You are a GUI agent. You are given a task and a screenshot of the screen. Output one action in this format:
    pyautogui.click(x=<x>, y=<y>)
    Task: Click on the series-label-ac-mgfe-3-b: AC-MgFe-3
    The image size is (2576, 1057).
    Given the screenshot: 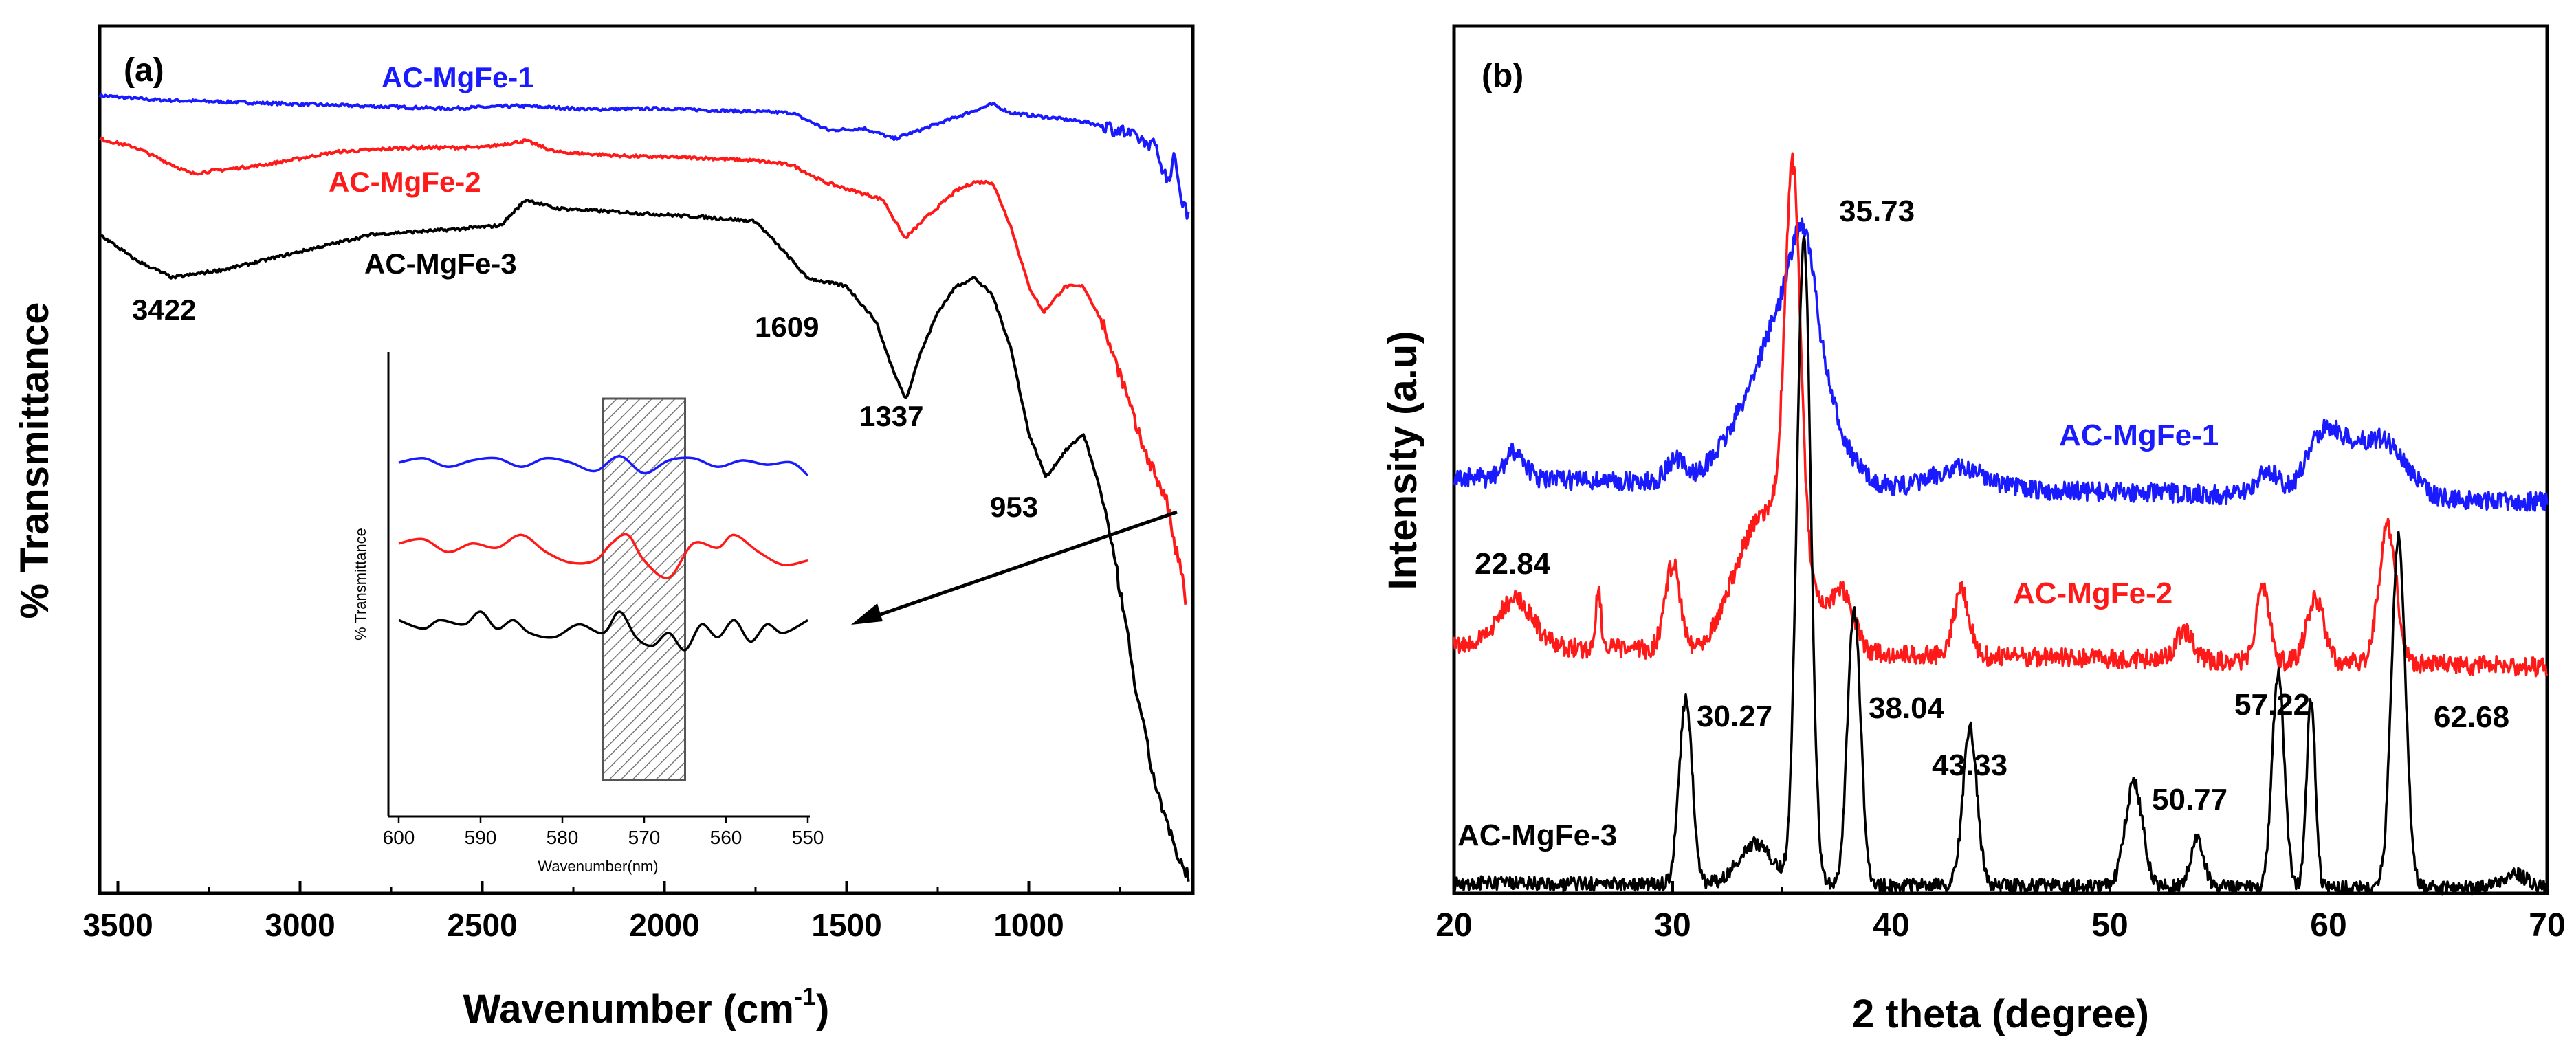 What is the action you would take?
    pyautogui.click(x=1537, y=835)
    